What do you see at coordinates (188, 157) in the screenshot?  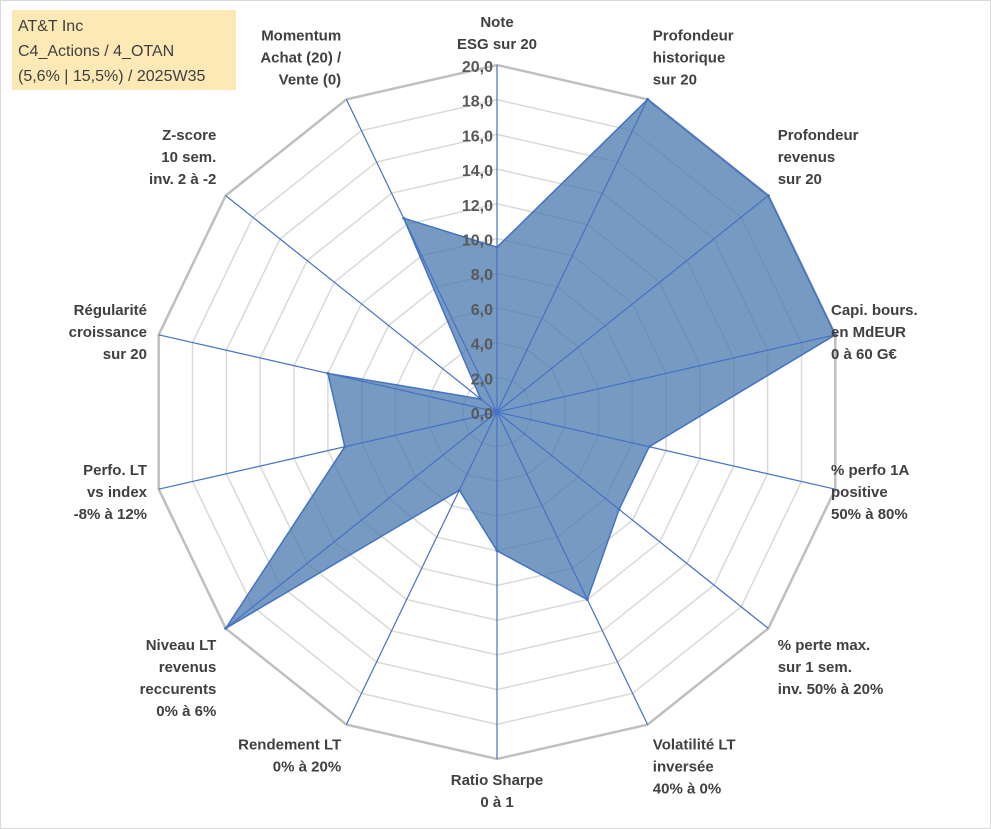 I see `axis-label-line: 10 sem.` at bounding box center [188, 157].